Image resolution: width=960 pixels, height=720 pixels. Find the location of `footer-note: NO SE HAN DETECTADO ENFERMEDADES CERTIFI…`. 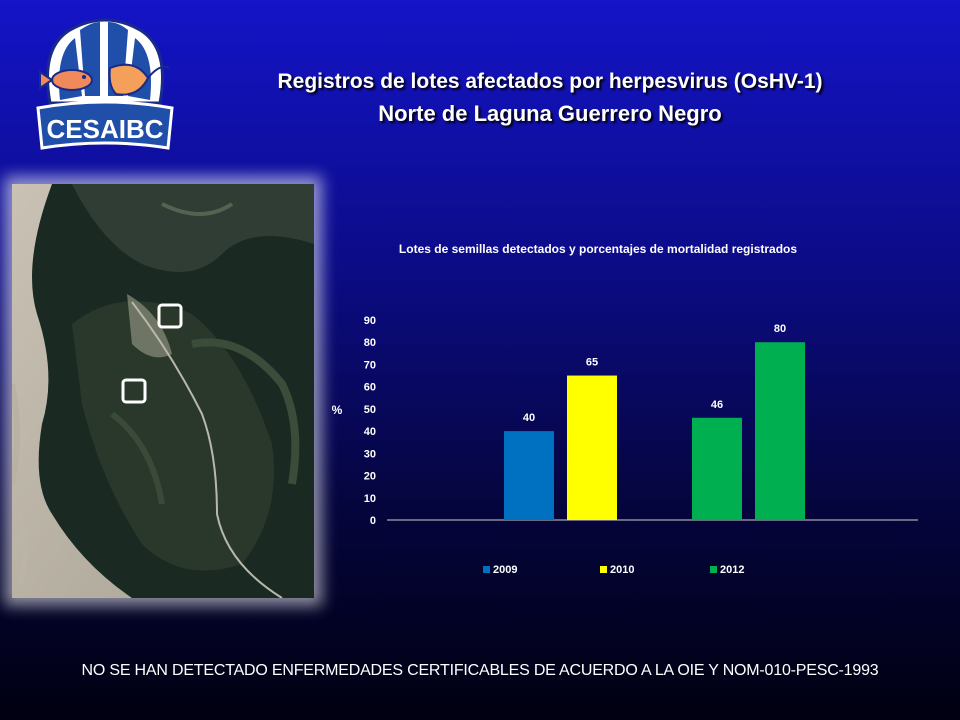

footer-note: NO SE HAN DETECTADO ENFERMEDADES CERTIFI… is located at coordinates (480, 670).